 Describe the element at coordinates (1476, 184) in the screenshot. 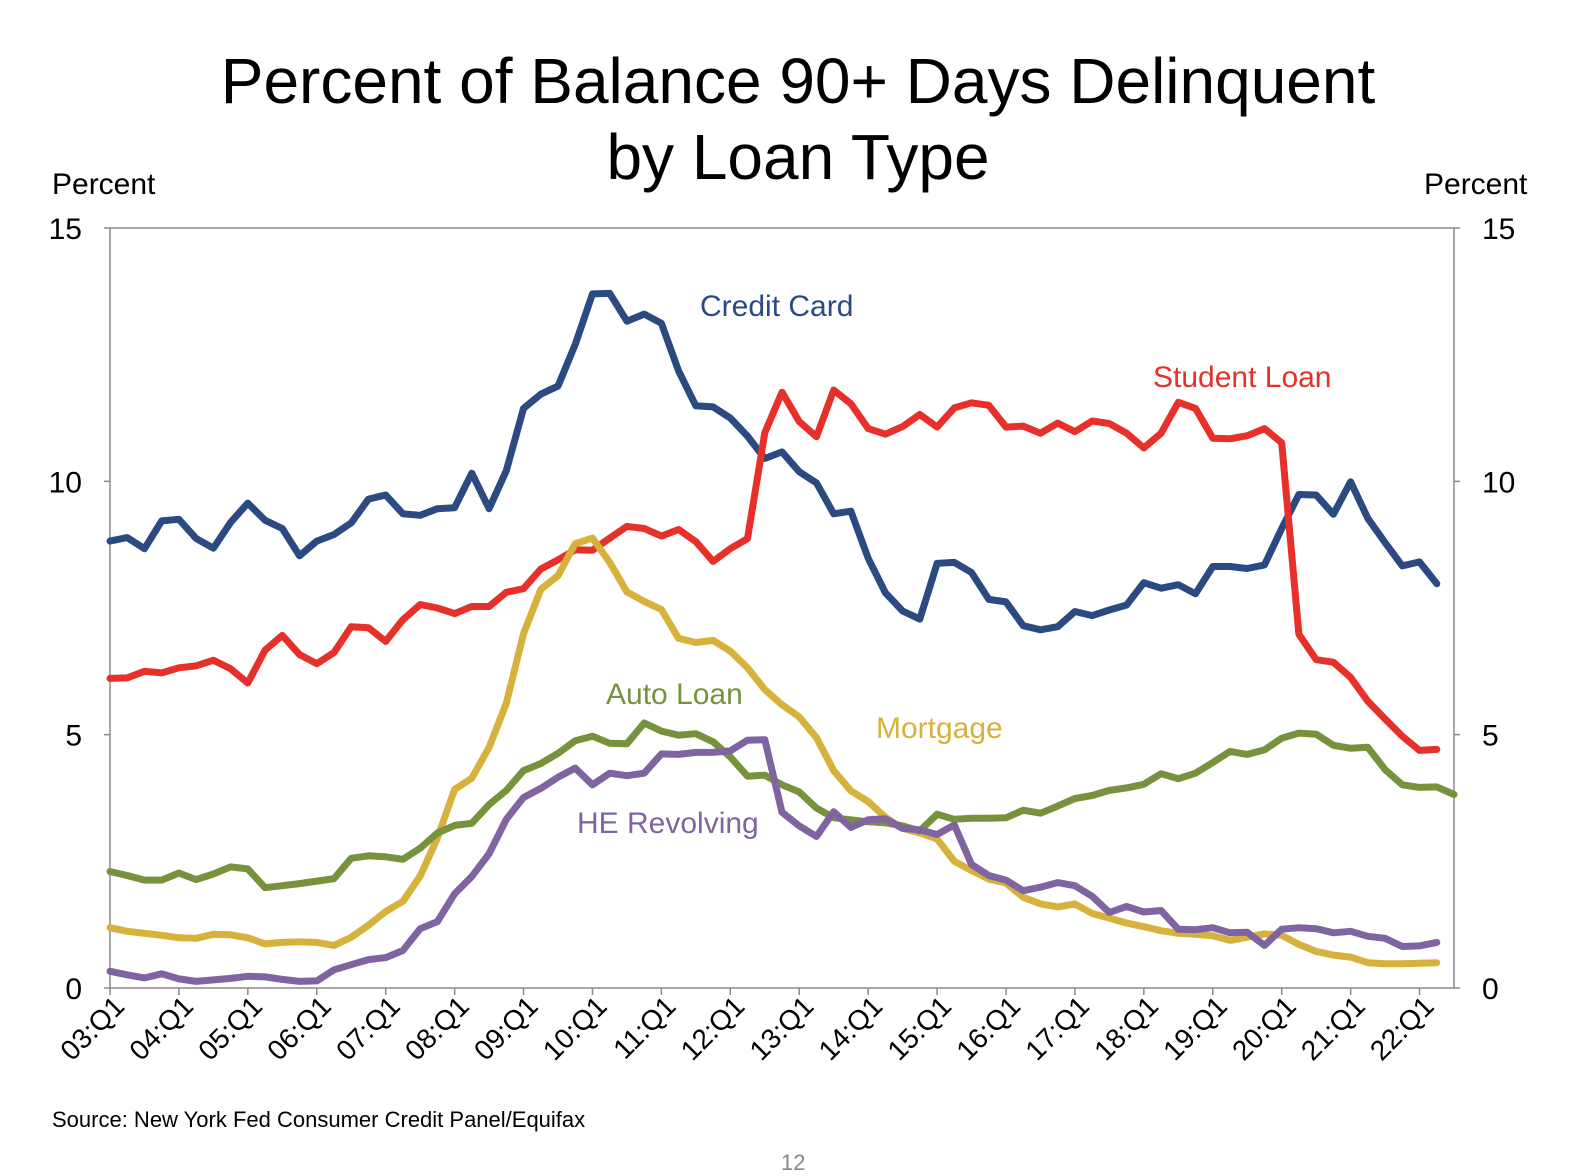

I see `right-axis-unit-label: Percent` at that location.